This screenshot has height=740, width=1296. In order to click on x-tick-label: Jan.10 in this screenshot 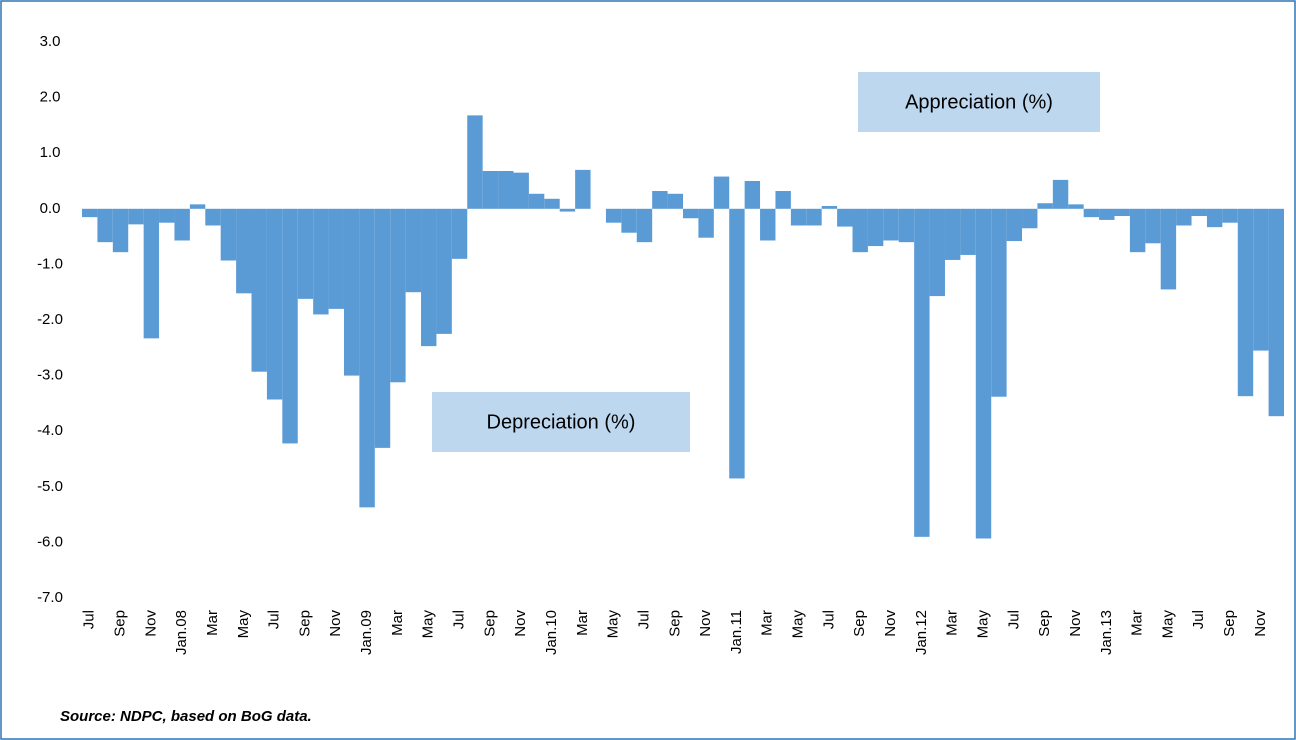, I will do `click(551, 632)`.